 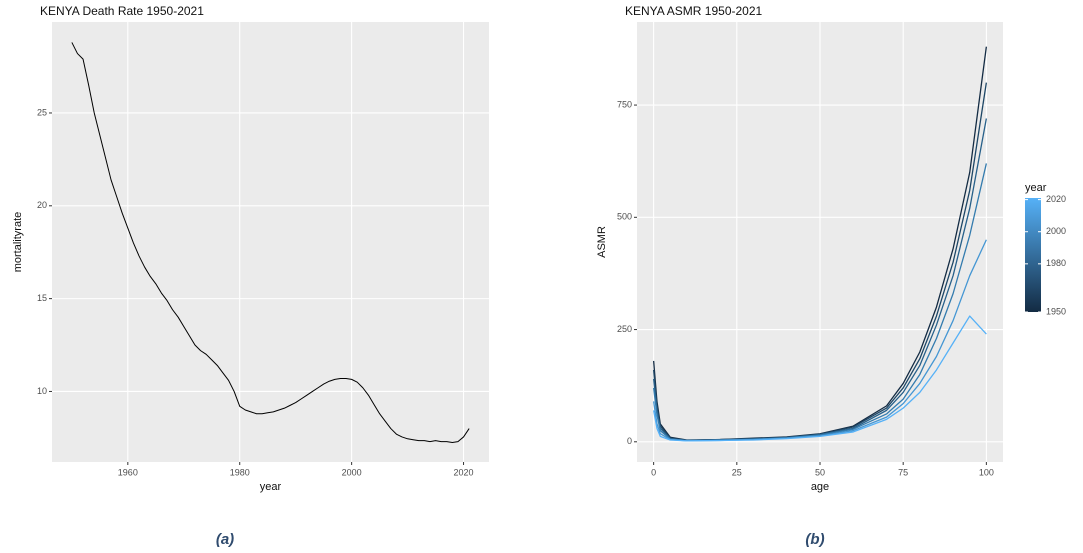 What do you see at coordinates (128, 472) in the screenshot?
I see `x-tick-label: 1960` at bounding box center [128, 472].